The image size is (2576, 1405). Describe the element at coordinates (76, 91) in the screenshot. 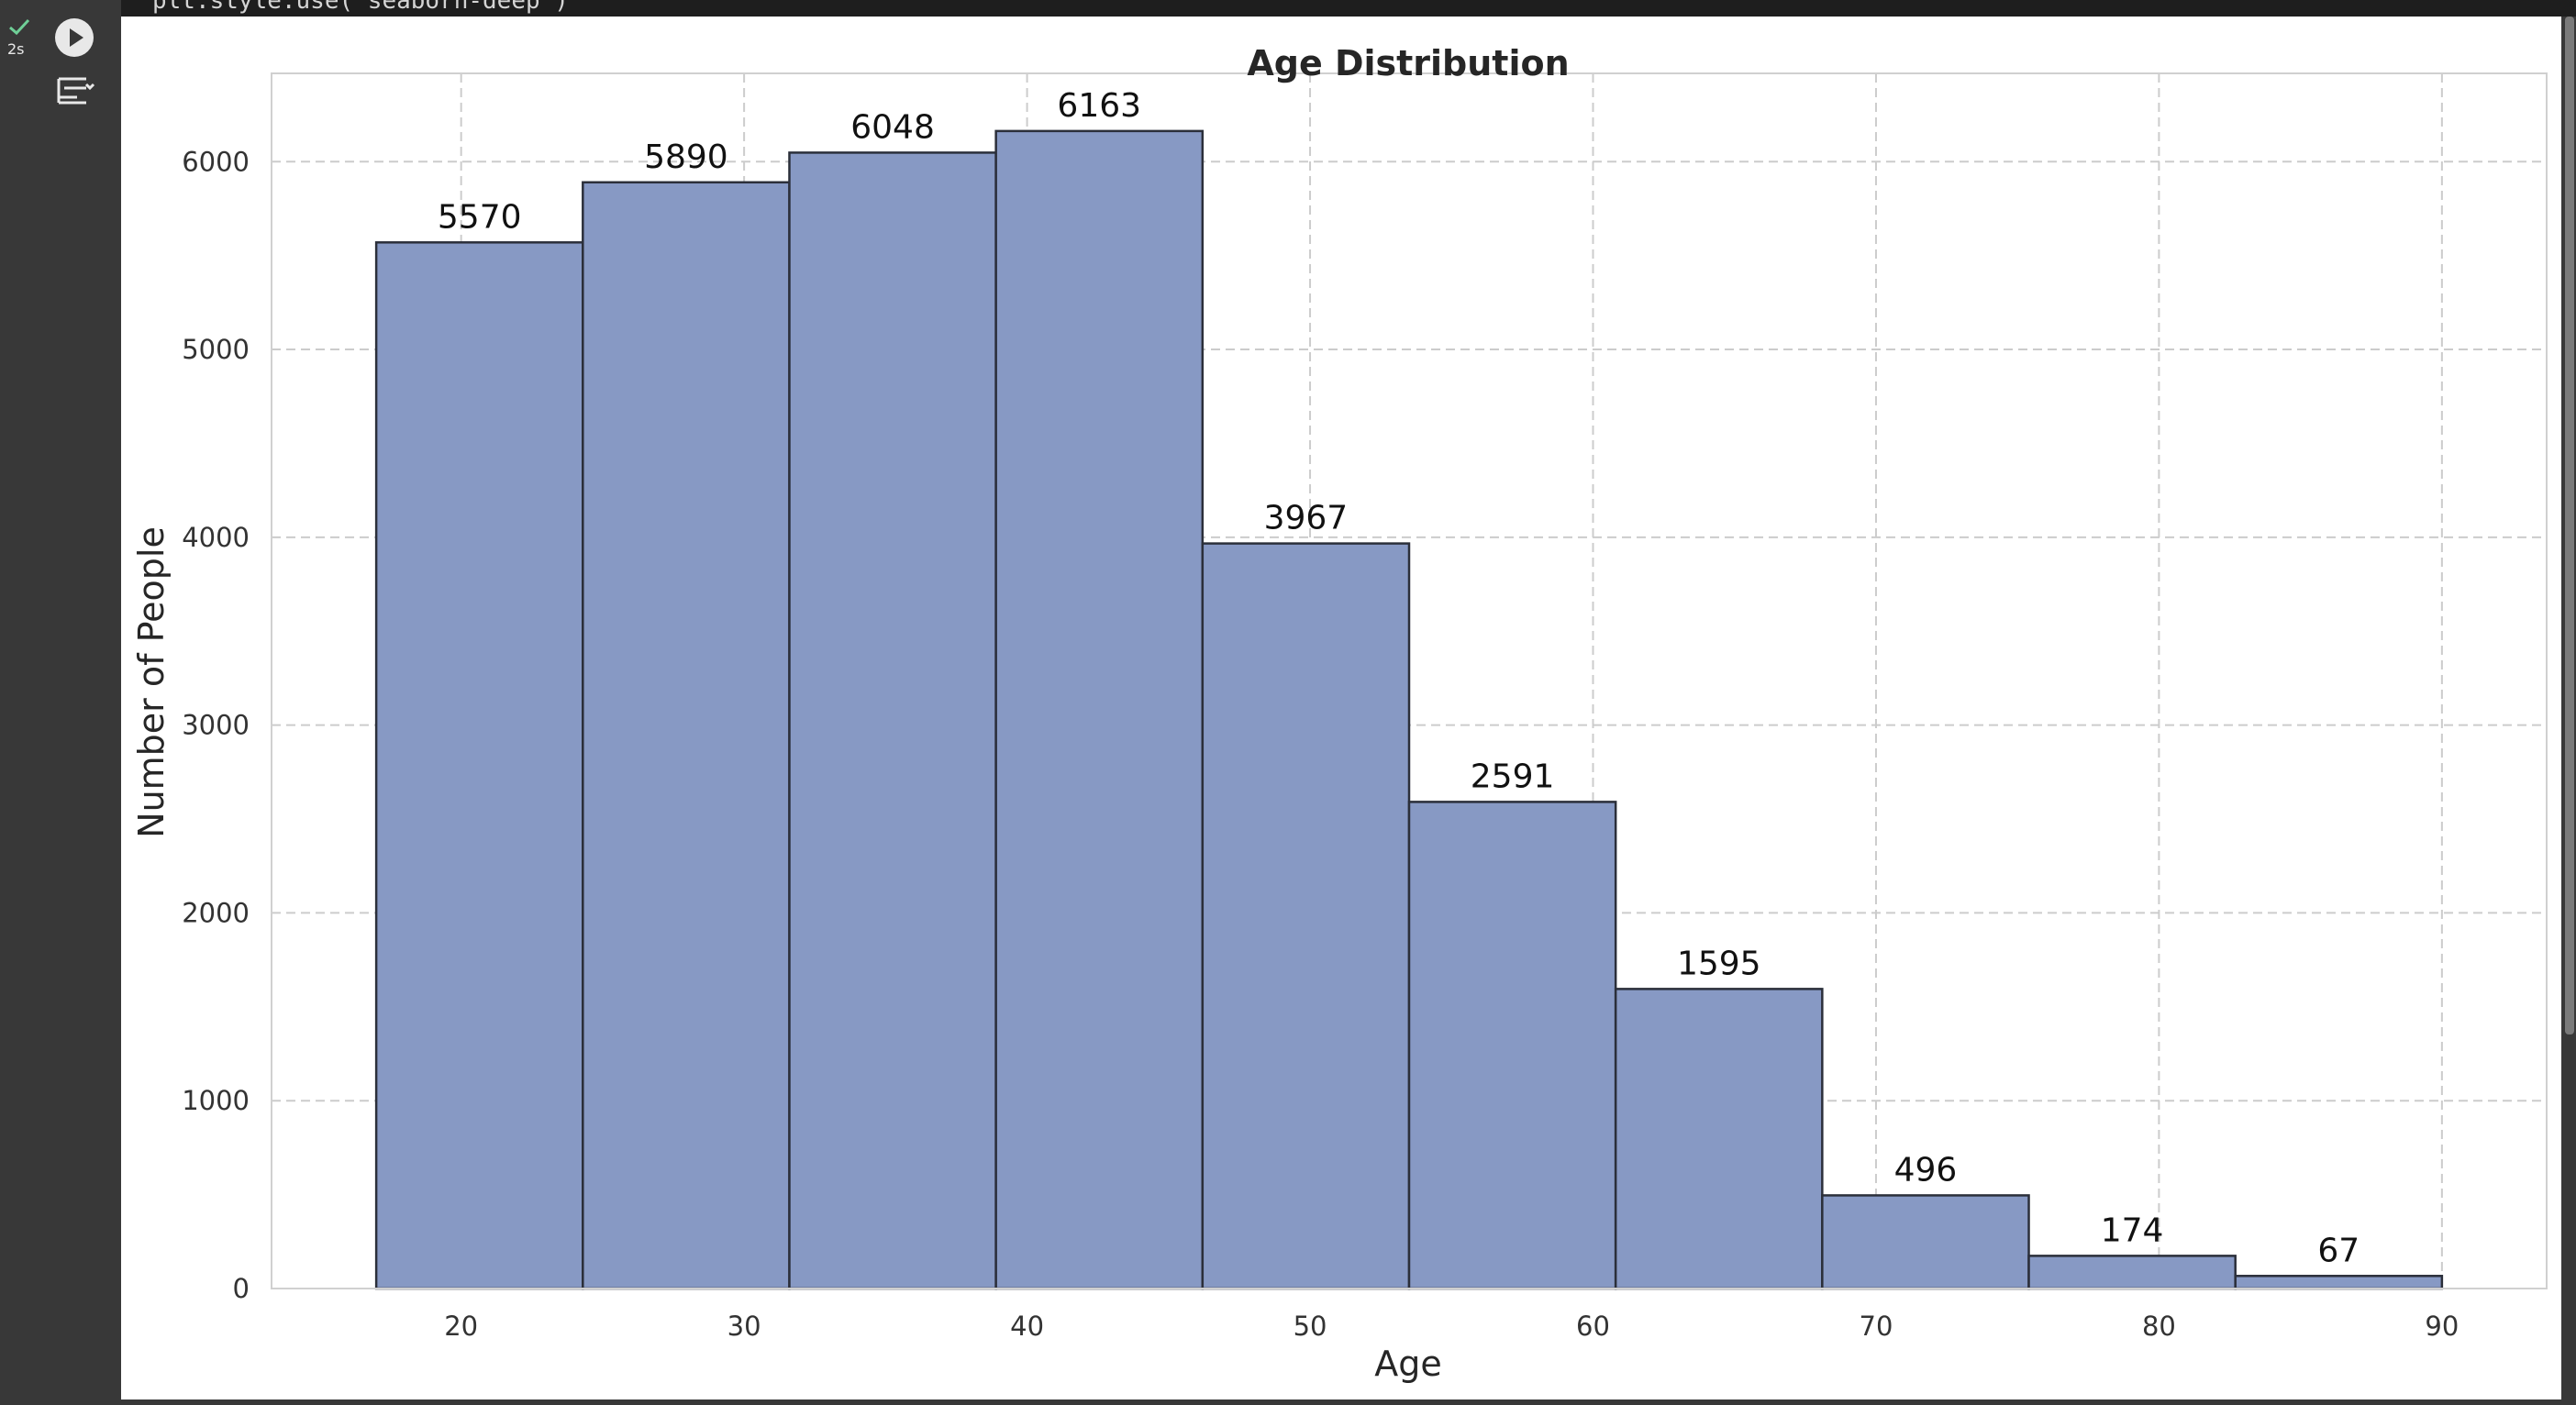

I see `output-options-icon` at that location.